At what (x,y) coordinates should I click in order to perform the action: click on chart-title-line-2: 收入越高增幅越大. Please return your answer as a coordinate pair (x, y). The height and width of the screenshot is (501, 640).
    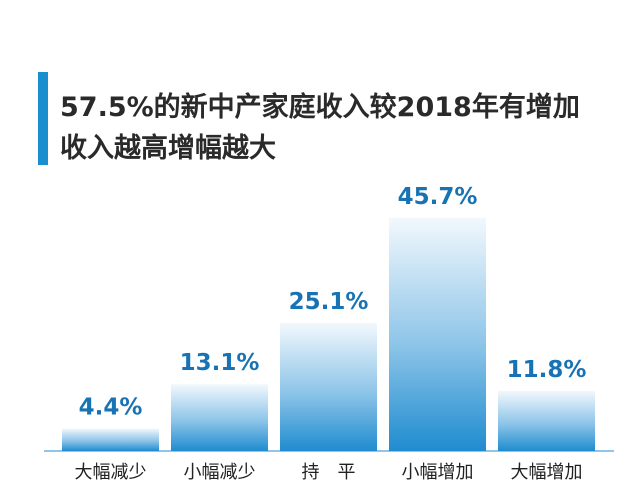
    Looking at the image, I should click on (168, 148).